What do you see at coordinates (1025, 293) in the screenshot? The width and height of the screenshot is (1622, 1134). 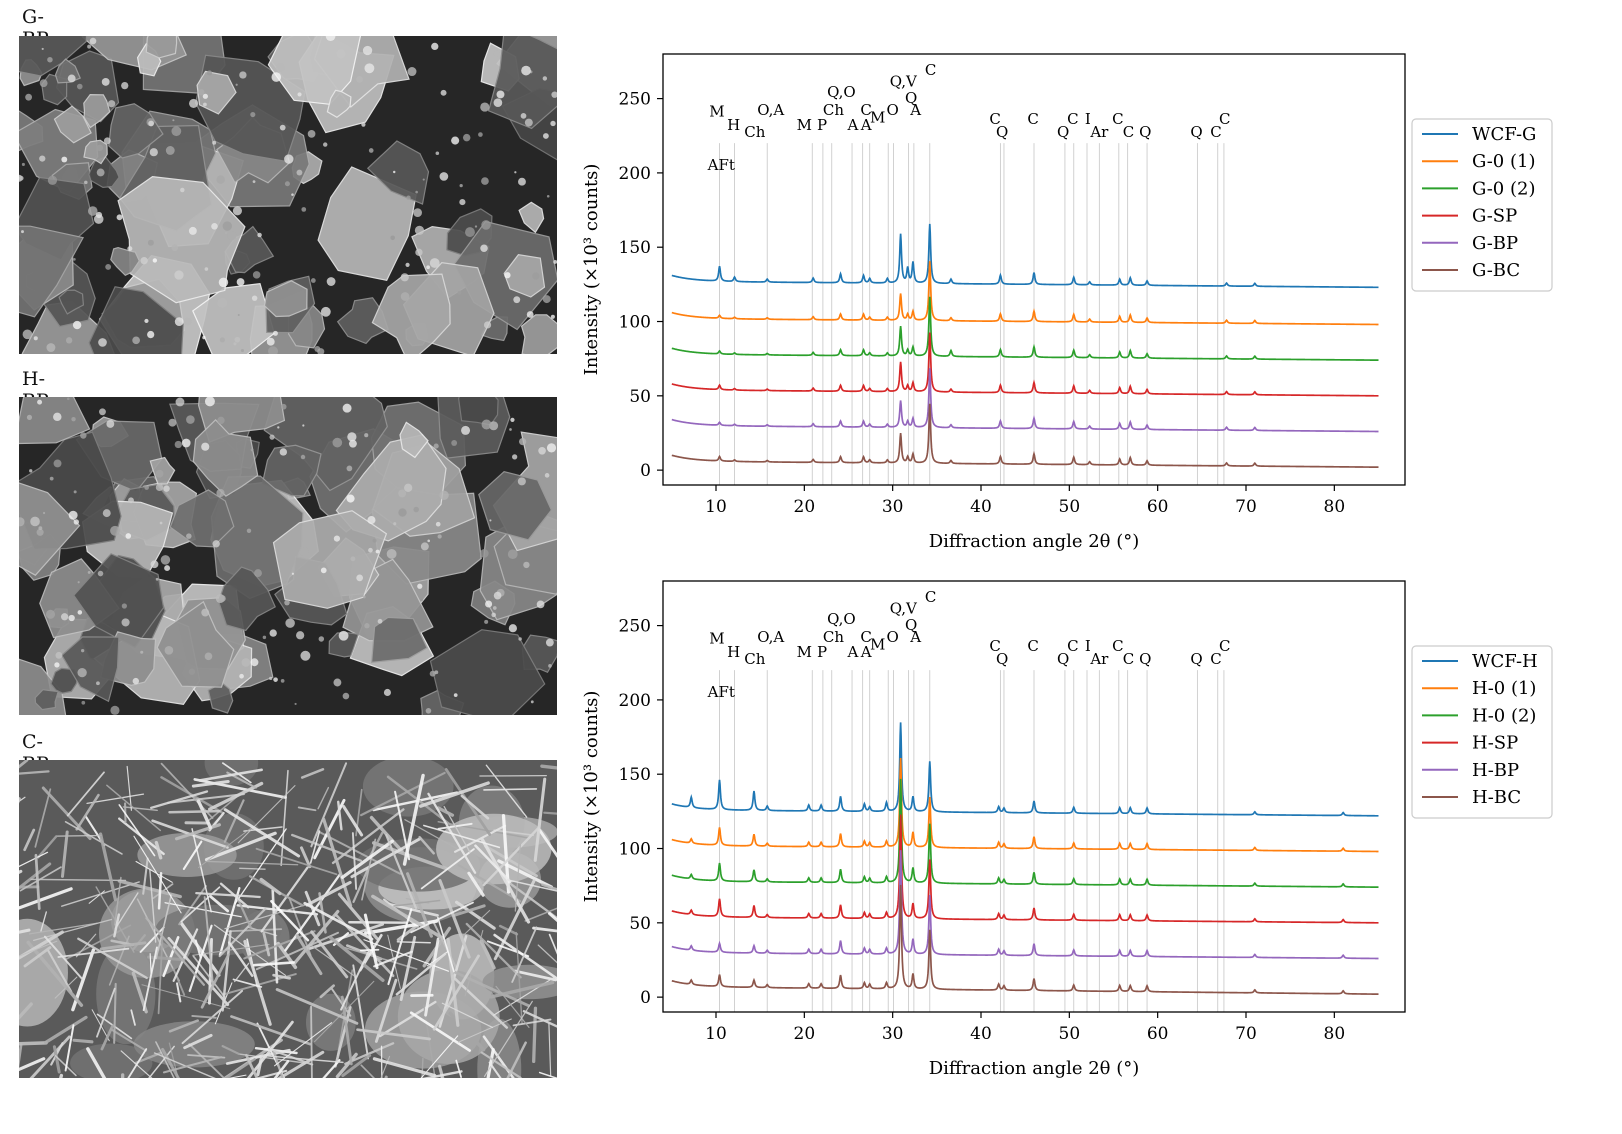 I see `series-line-G-0 (1)` at bounding box center [1025, 293].